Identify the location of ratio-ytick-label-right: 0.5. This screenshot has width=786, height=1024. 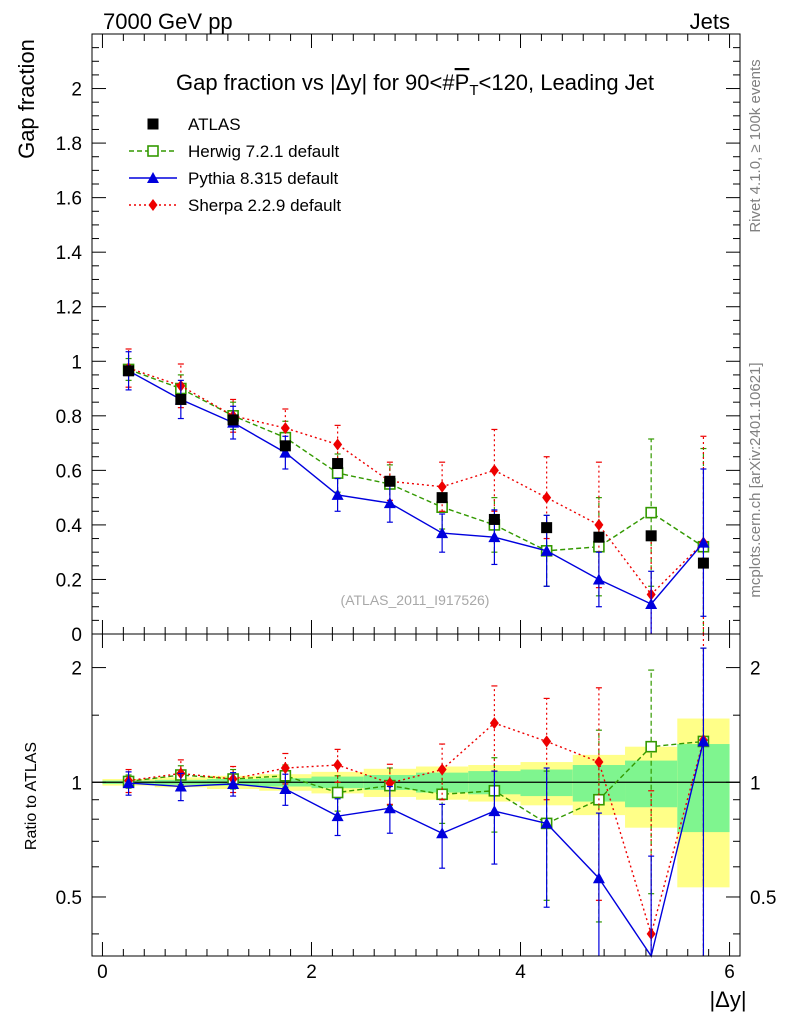
(763, 898).